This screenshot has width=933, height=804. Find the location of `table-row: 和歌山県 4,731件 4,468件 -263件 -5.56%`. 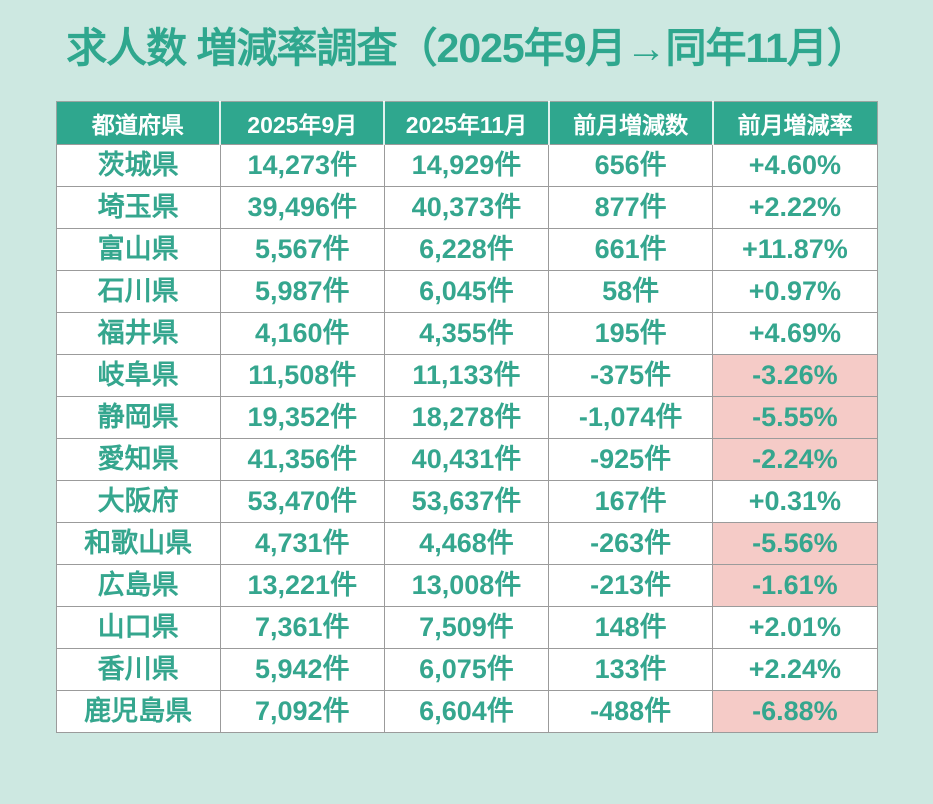

table-row: 和歌山県 4,731件 4,468件 -263件 -5.56% is located at coordinates (466, 544).